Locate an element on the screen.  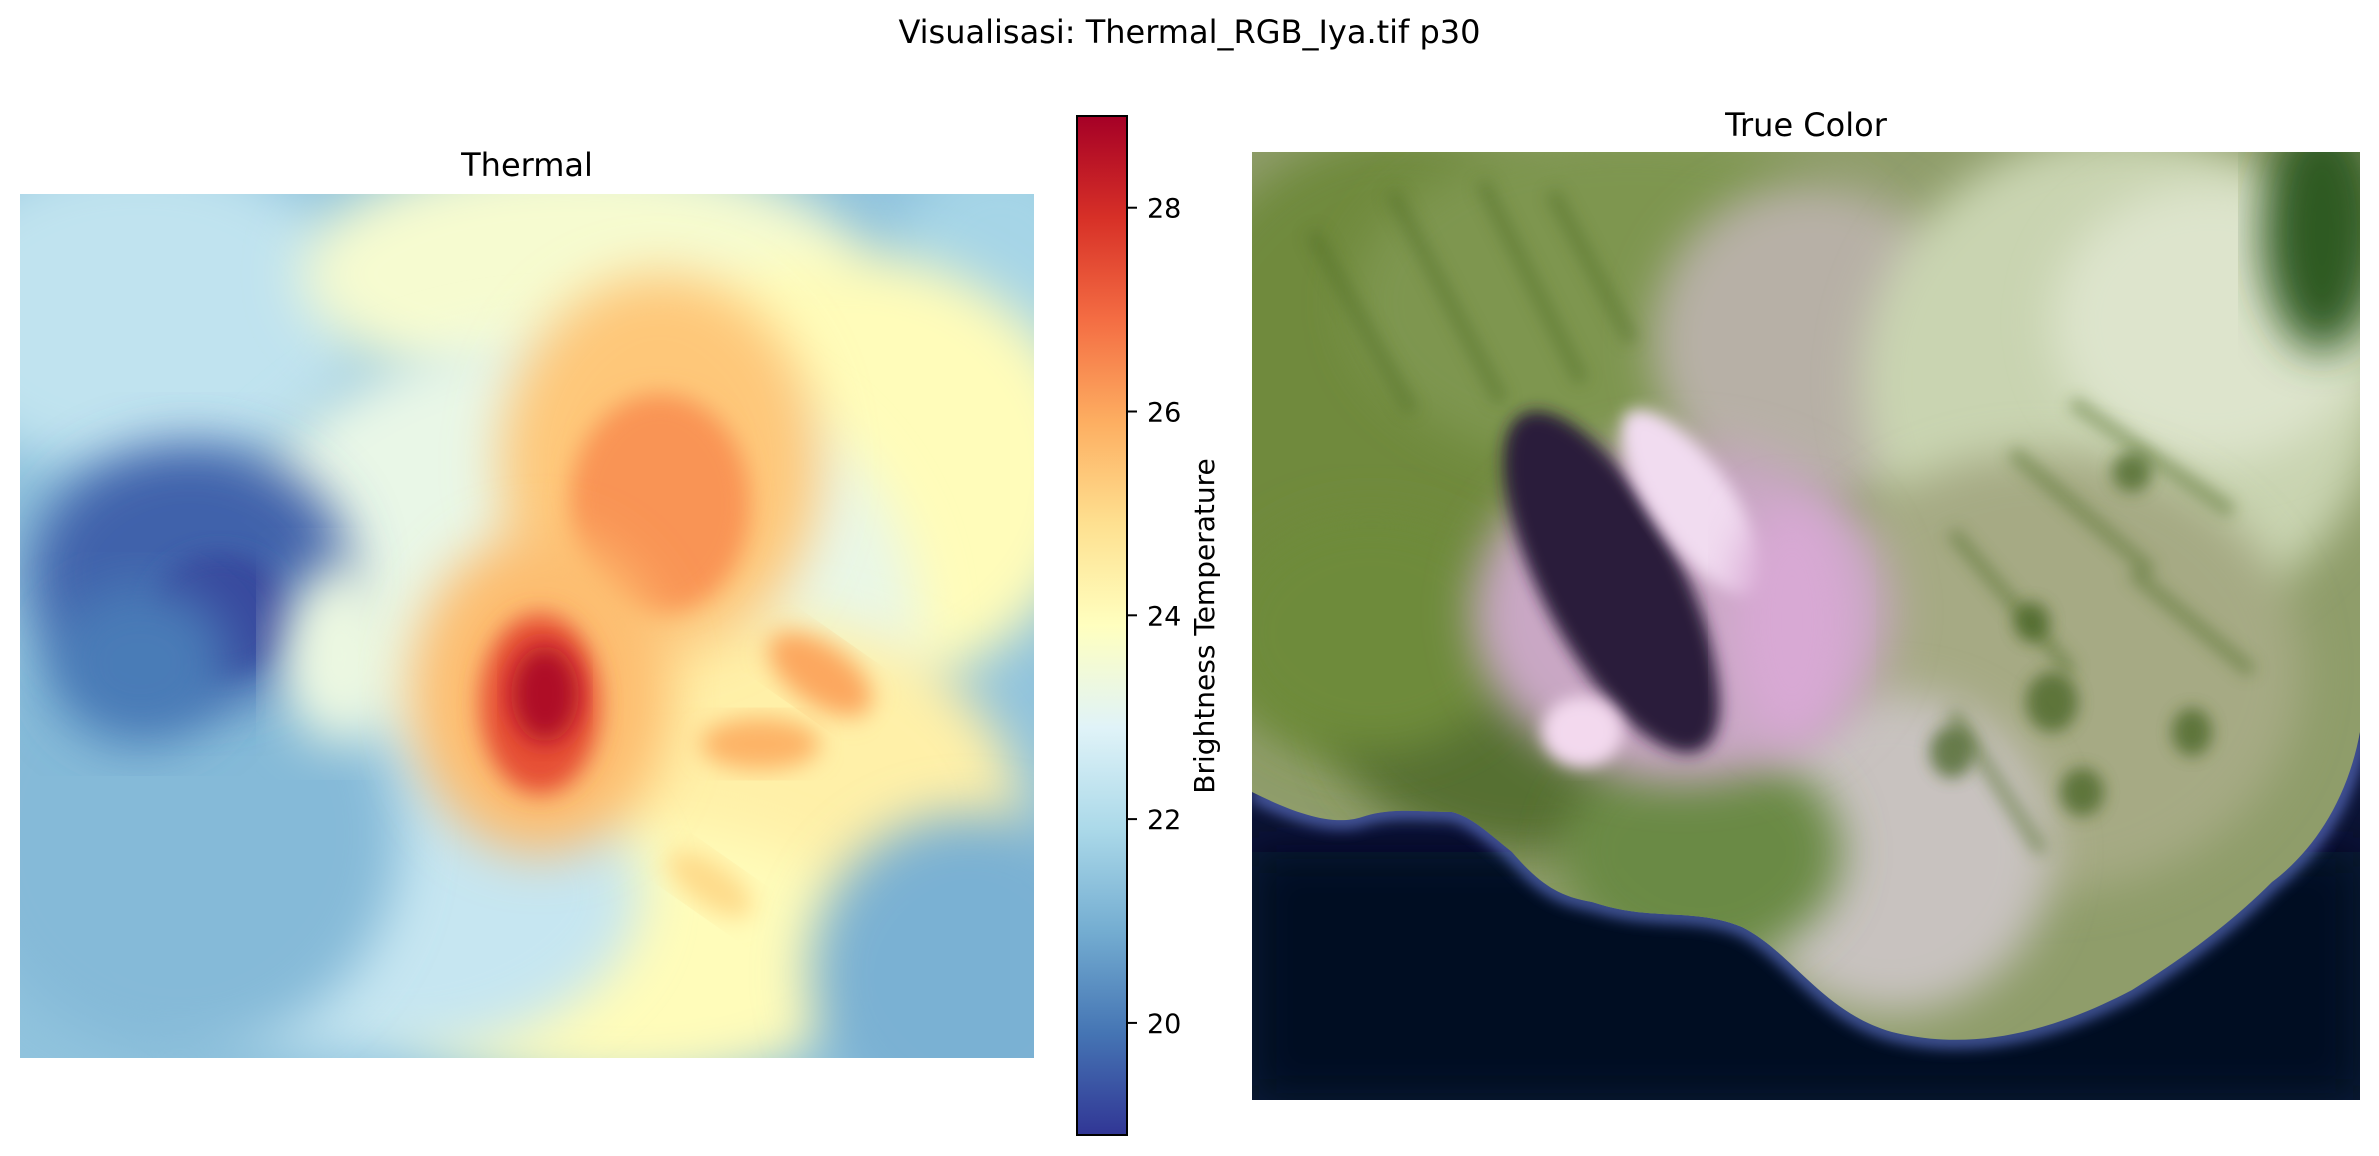
colorbar-tick-label: 26 is located at coordinates (1164, 413).